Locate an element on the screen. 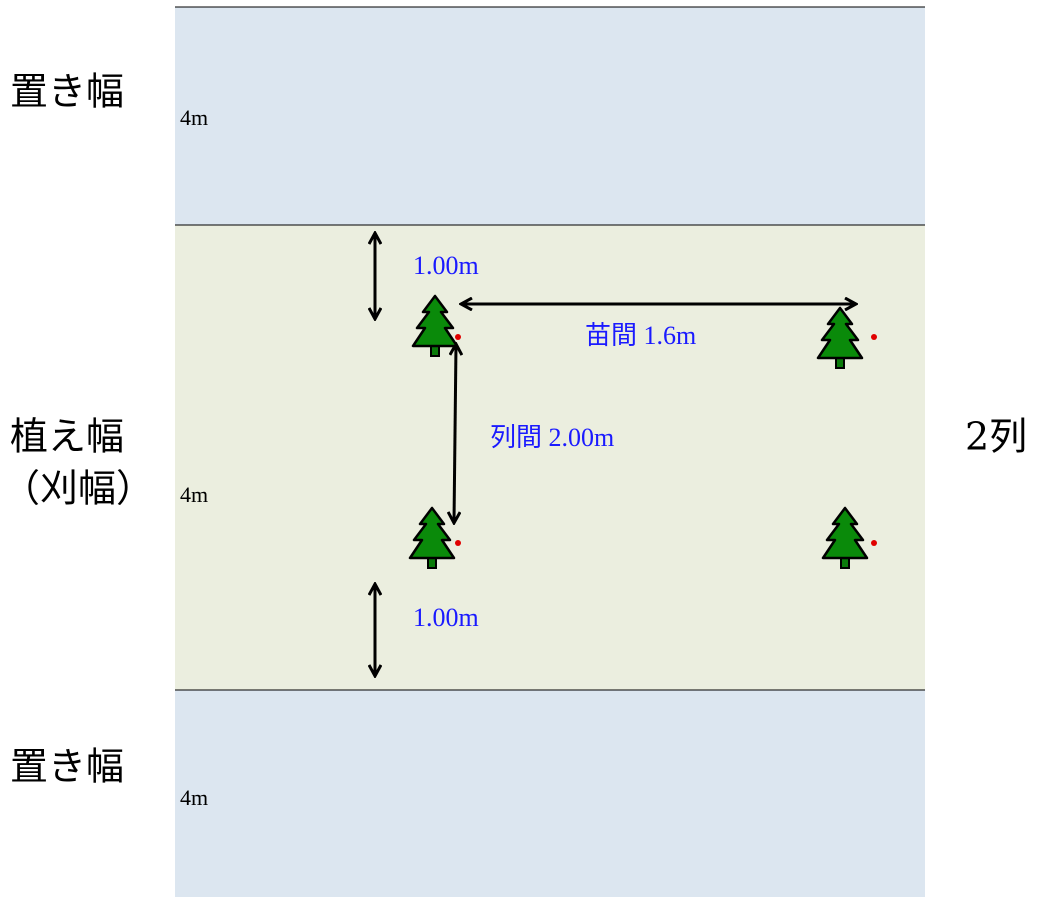 This screenshot has width=1044, height=897. band-label: （刈幅） is located at coordinates (78, 489).